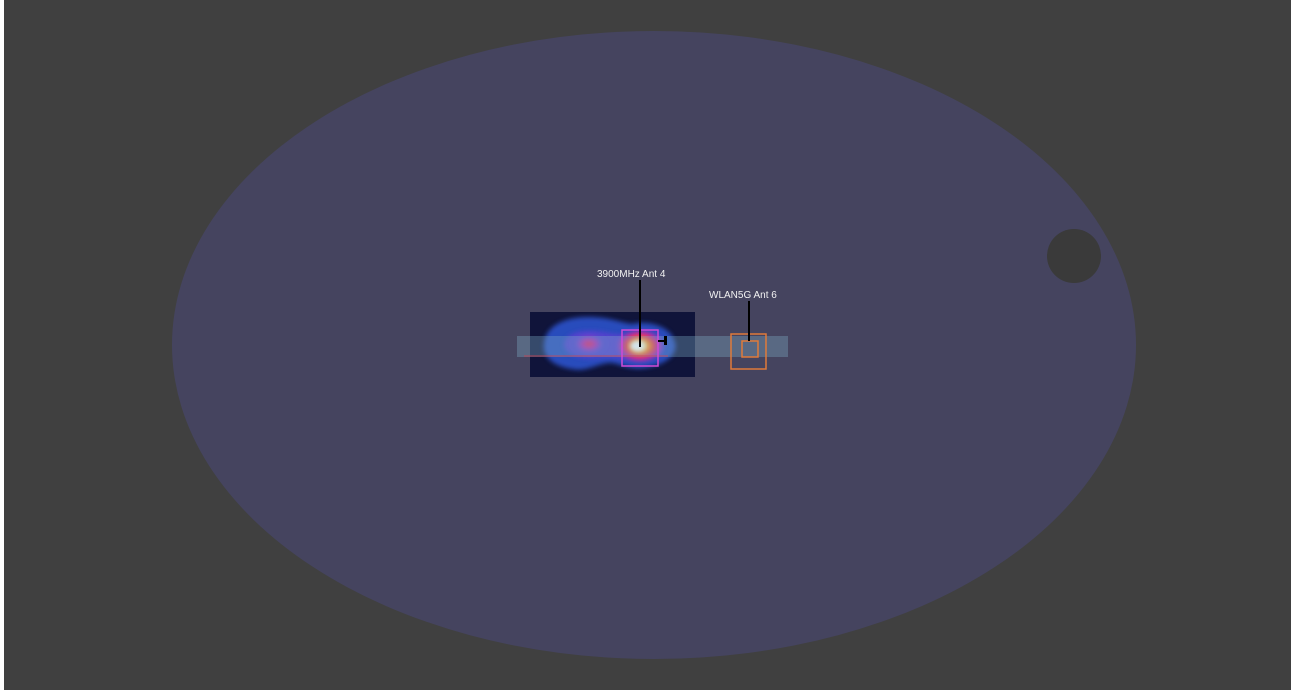  What do you see at coordinates (631, 274) in the screenshot?
I see `antenna-4-label: 3900MHz Ant 4` at bounding box center [631, 274].